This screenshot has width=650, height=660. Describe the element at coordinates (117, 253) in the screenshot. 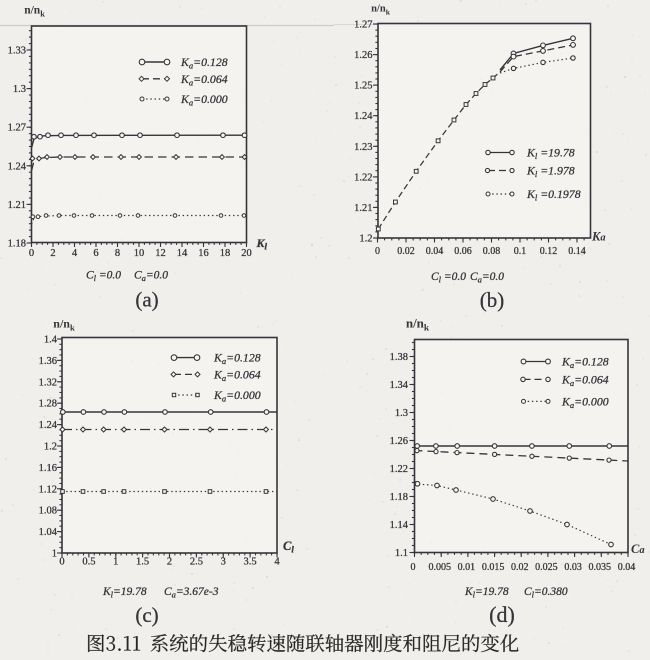

I see `svg-text: 8` at that location.